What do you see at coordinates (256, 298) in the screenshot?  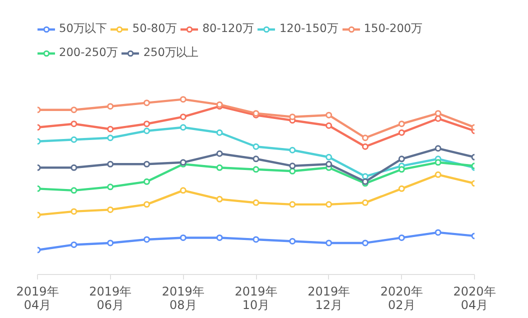 I see `x-tick-label: 2019年 10月` at bounding box center [256, 298].